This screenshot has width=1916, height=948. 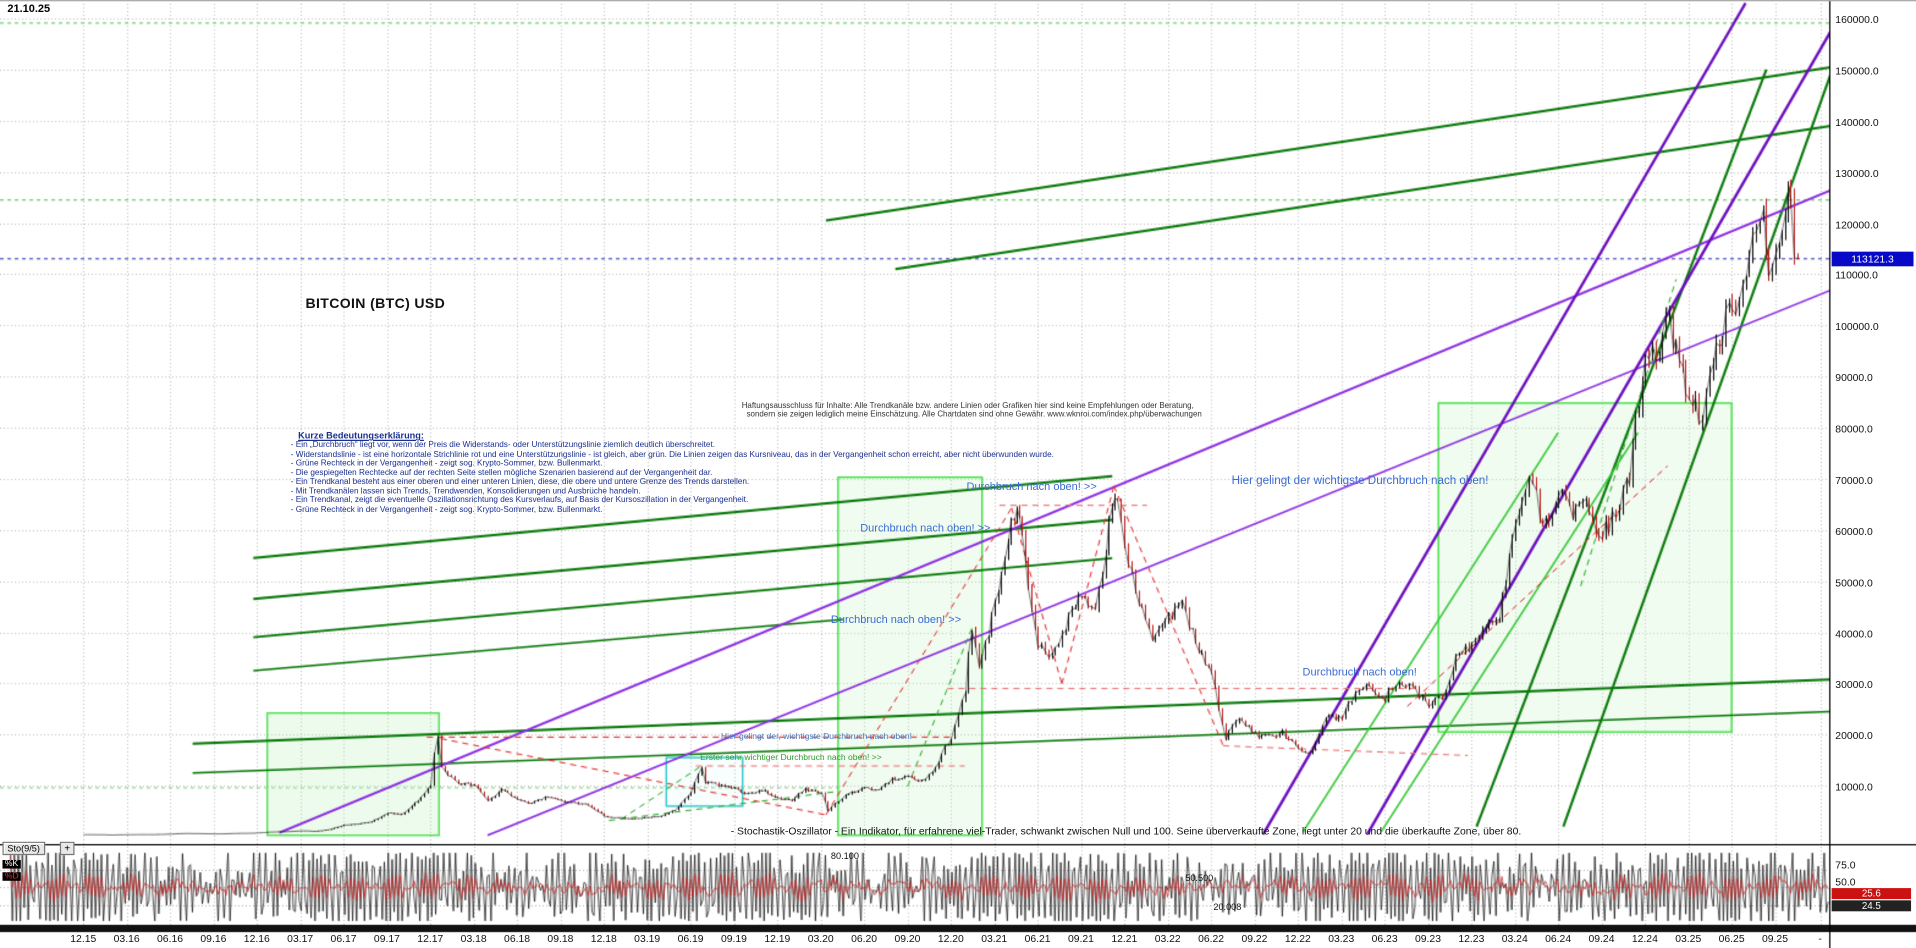 What do you see at coordinates (777, 938) in the screenshot?
I see `date-tick-label: 12.19` at bounding box center [777, 938].